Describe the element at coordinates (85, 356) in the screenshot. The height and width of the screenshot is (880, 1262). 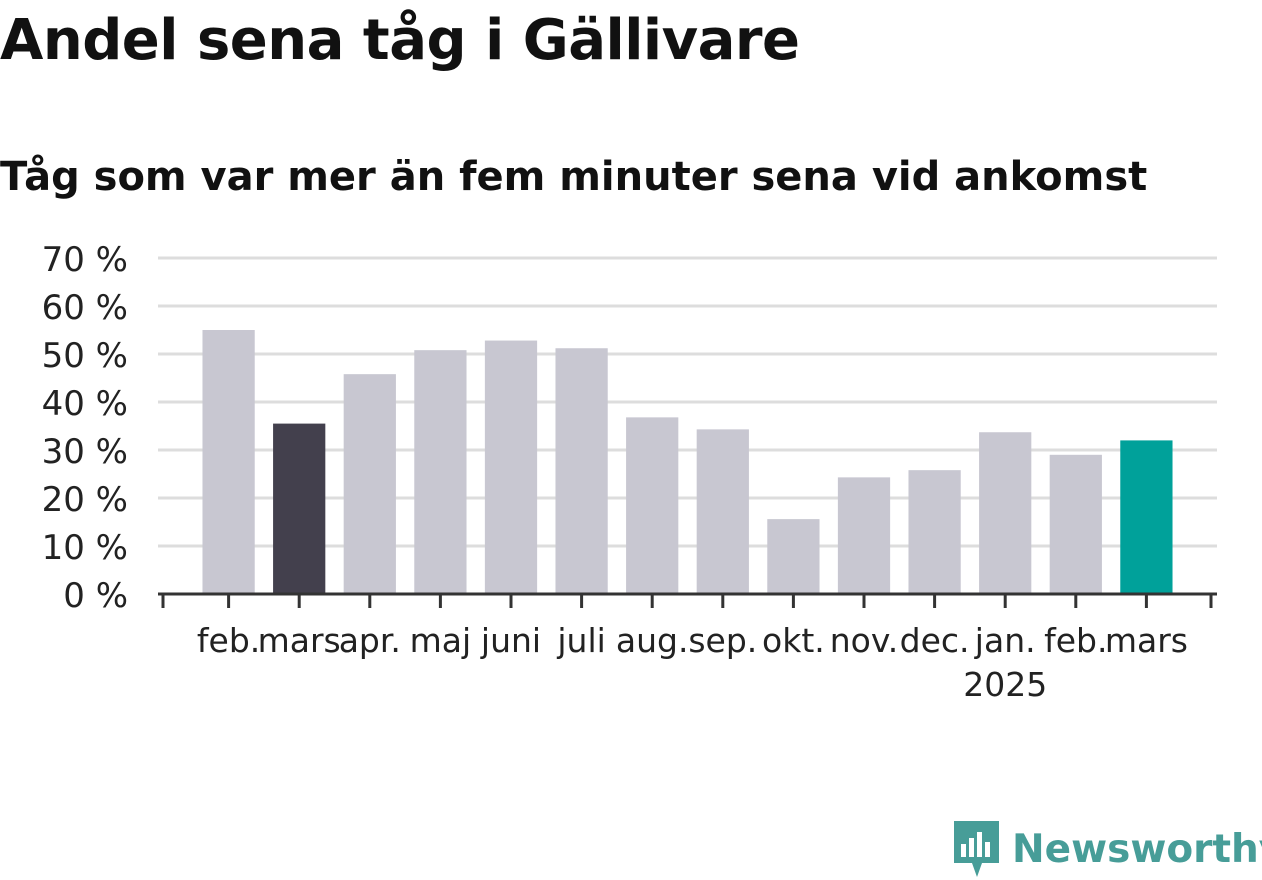
I see `y-tick-label: 50 %` at that location.